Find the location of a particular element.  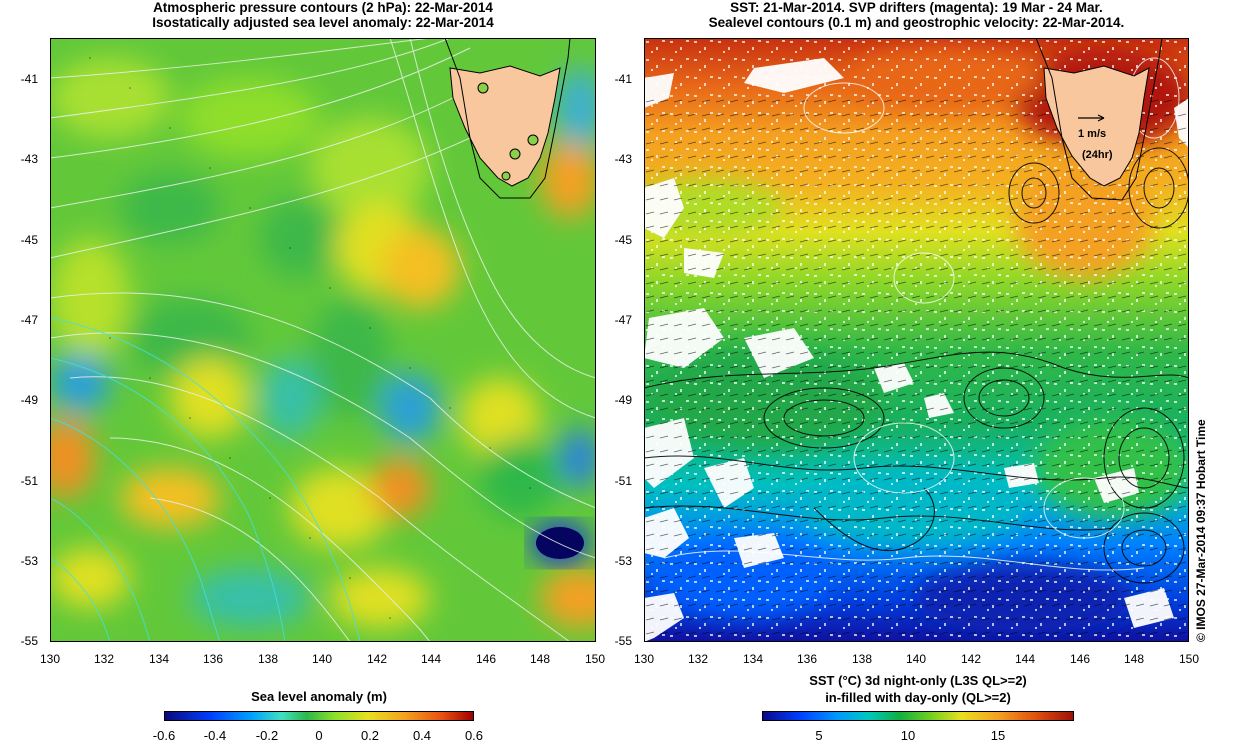

left-lon-tick: 132 is located at coordinates (104, 659).